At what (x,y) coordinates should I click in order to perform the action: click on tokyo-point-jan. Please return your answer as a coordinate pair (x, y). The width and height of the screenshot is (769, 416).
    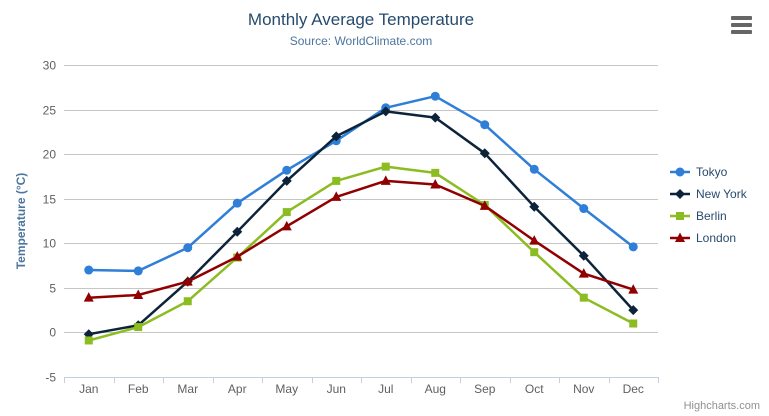
    Looking at the image, I should click on (89, 270).